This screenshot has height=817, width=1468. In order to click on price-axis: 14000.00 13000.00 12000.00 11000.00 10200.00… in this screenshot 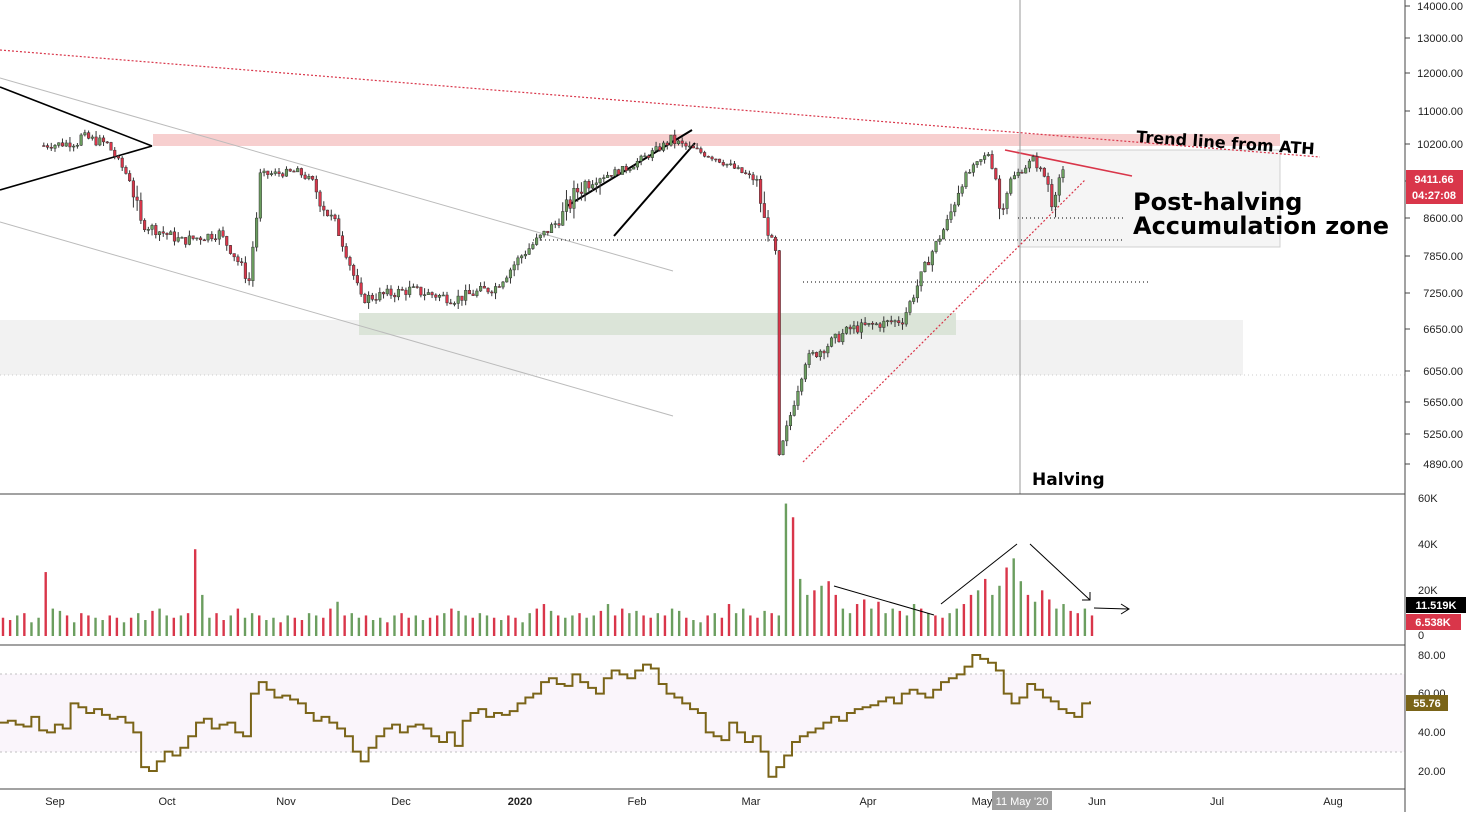, I will do `click(1434, 236)`.